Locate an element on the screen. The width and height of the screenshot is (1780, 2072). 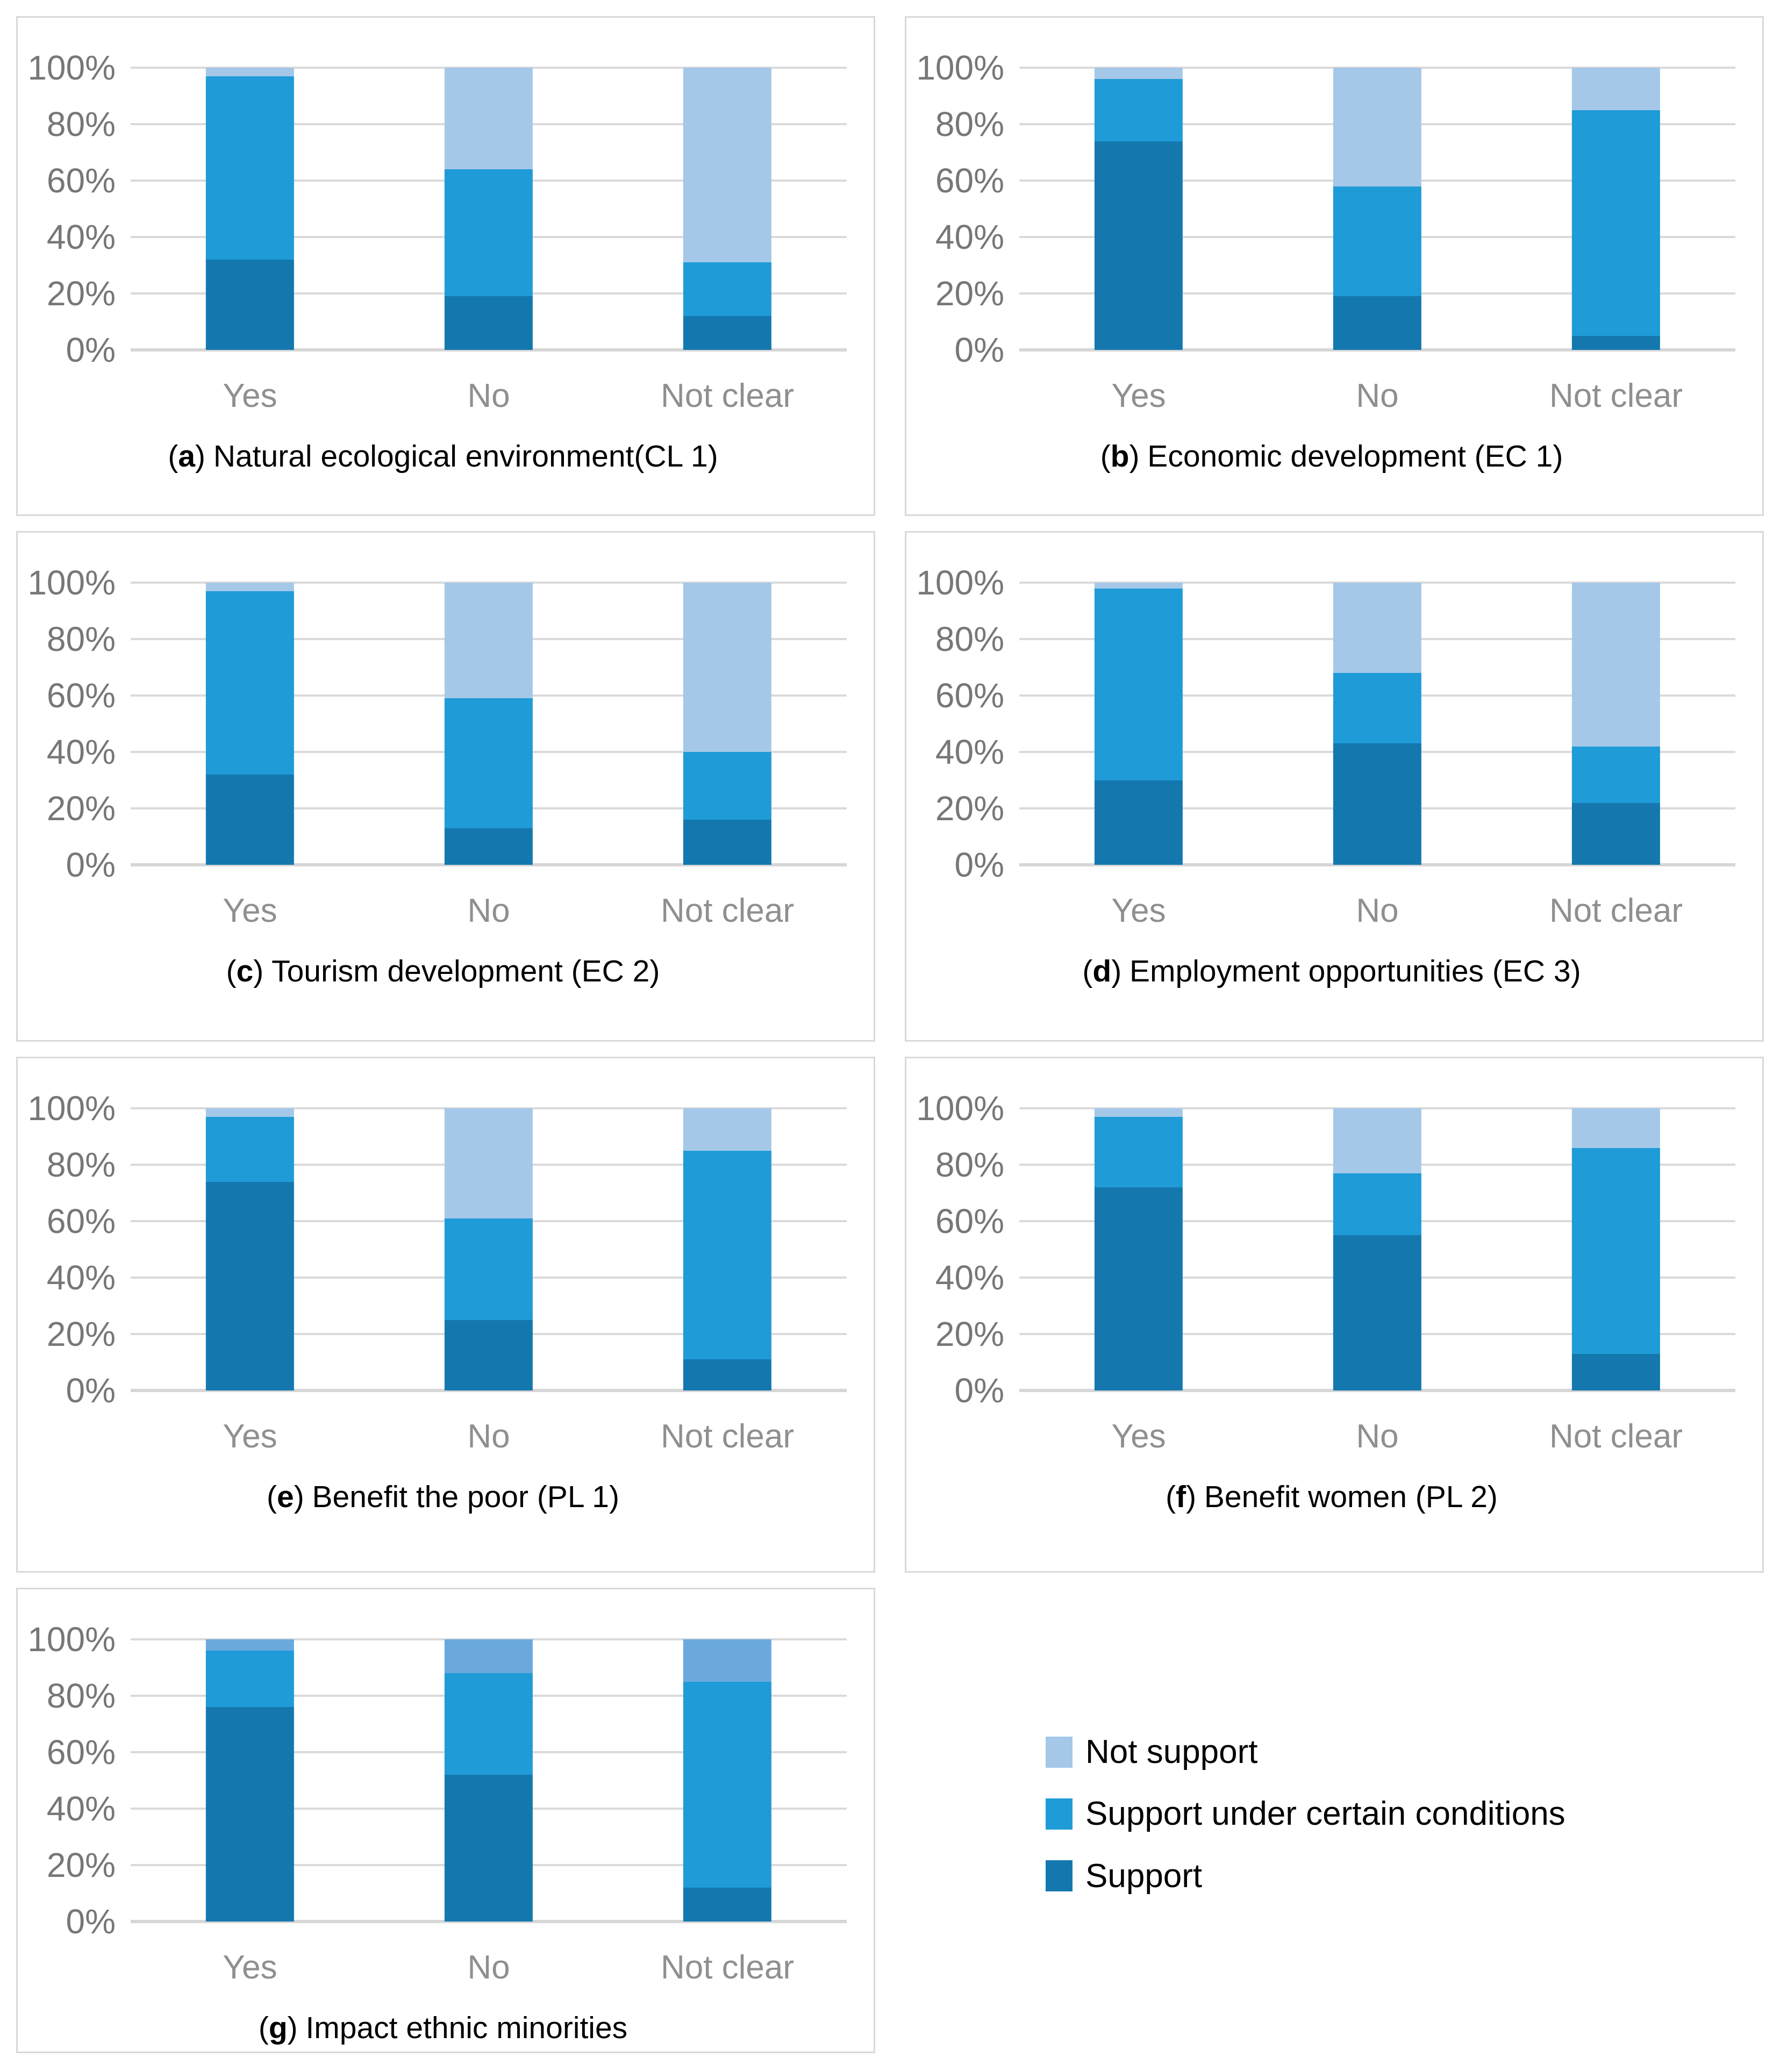
caption-letter: a is located at coordinates (187, 456).